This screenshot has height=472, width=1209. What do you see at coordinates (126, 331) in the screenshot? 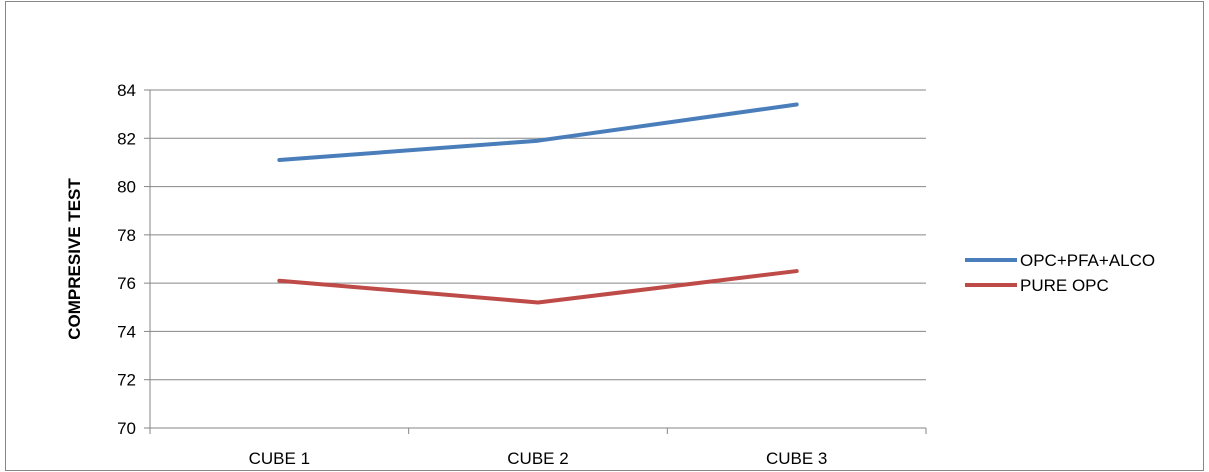
I see `y-tick-label: 74` at bounding box center [126, 331].